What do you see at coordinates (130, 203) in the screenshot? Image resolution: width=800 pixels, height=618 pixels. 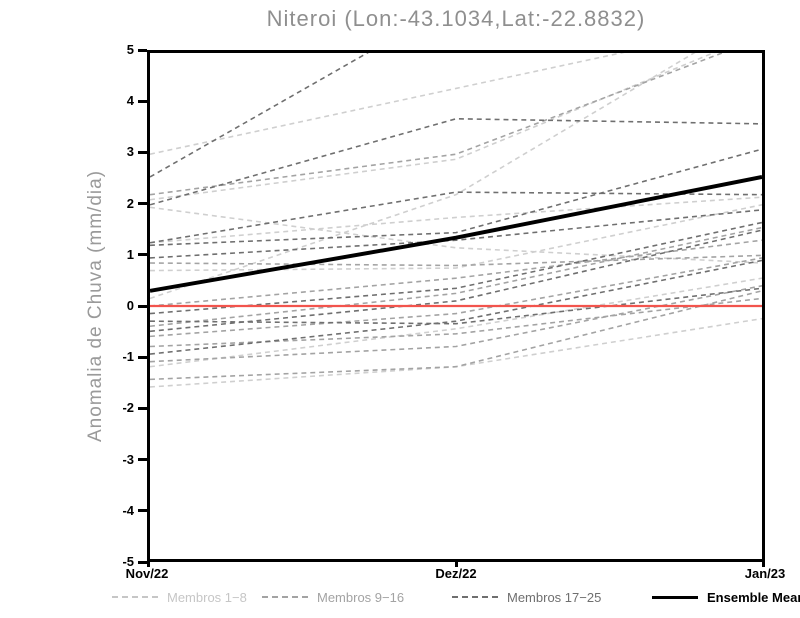 I see `y-tick-label: 2` at bounding box center [130, 203].